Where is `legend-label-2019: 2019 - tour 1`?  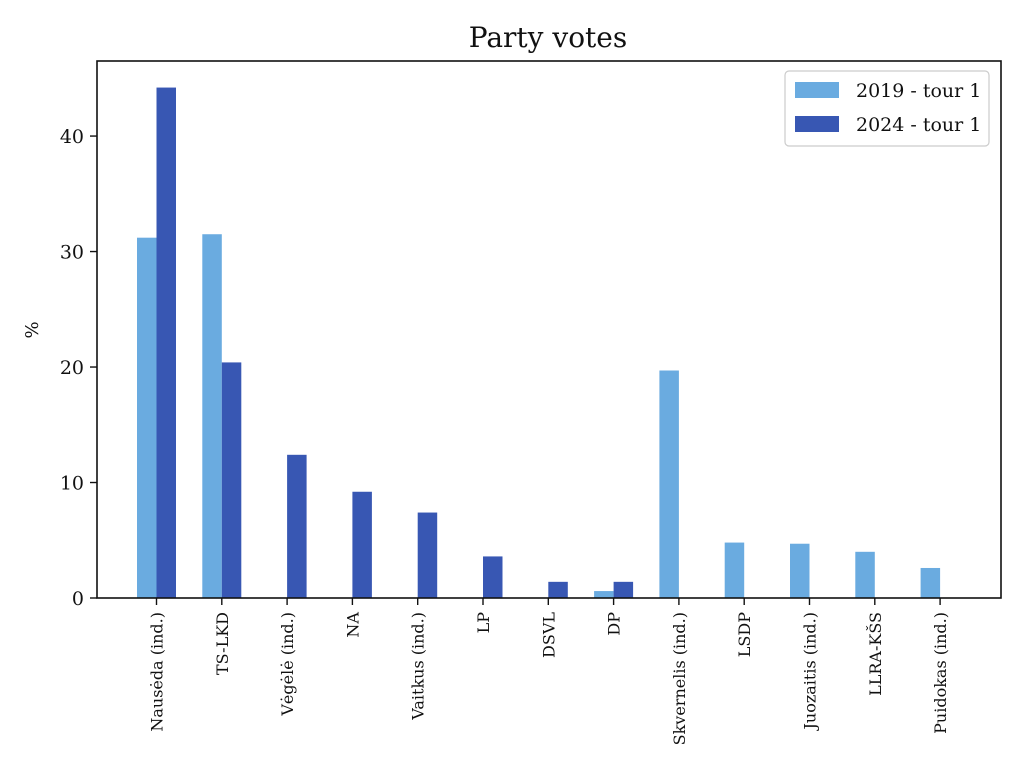 legend-label-2019: 2019 - tour 1 is located at coordinates (918, 91).